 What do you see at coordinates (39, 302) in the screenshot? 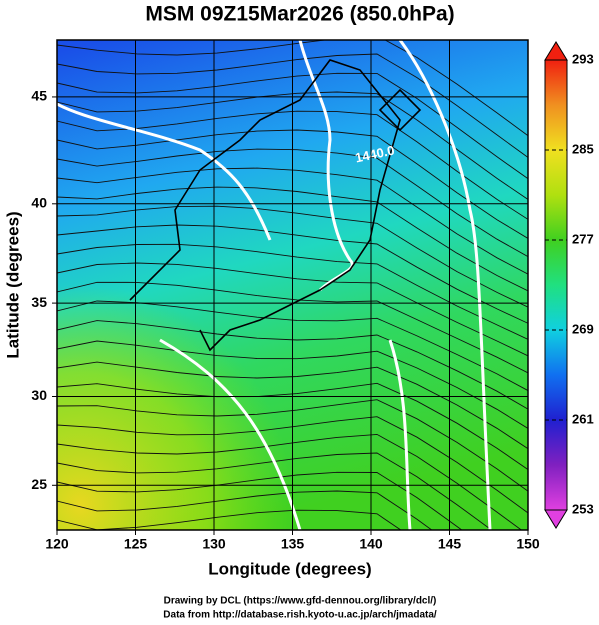
I see `y-tick-label: 35` at bounding box center [39, 302].